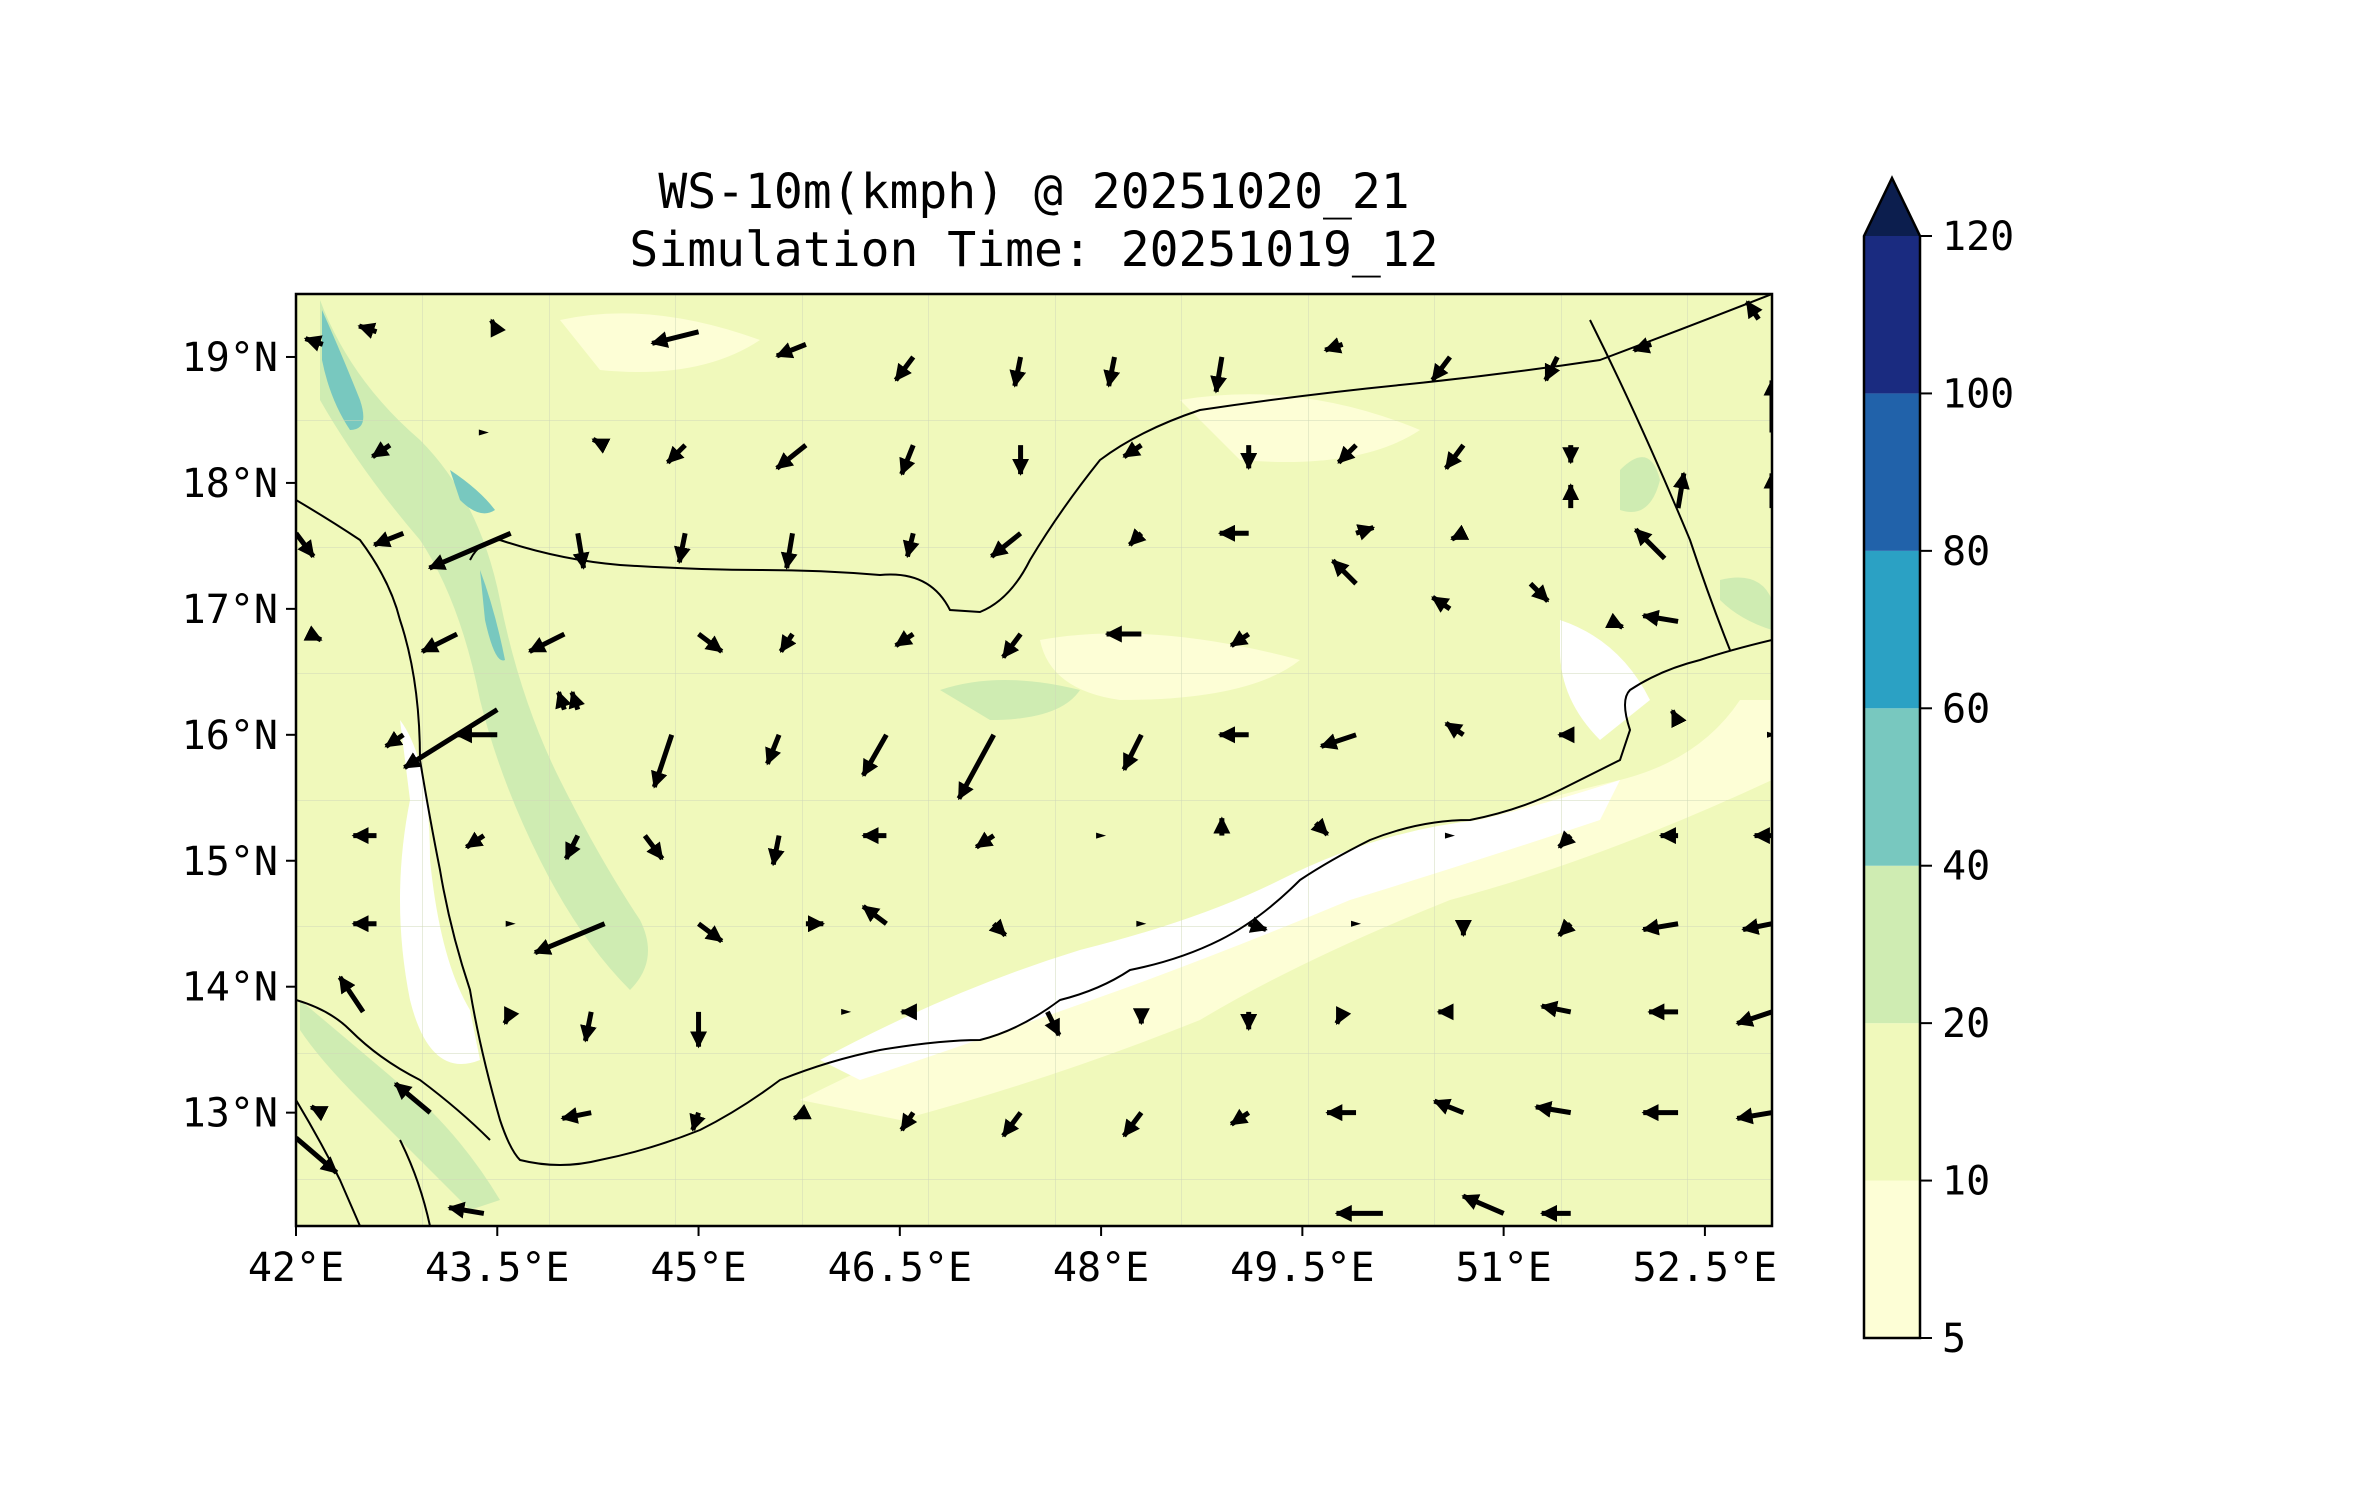 The height and width of the screenshot is (1500, 2371). What do you see at coordinates (1660, 485) in the screenshot?
I see `border-yemen-oman` at bounding box center [1660, 485].